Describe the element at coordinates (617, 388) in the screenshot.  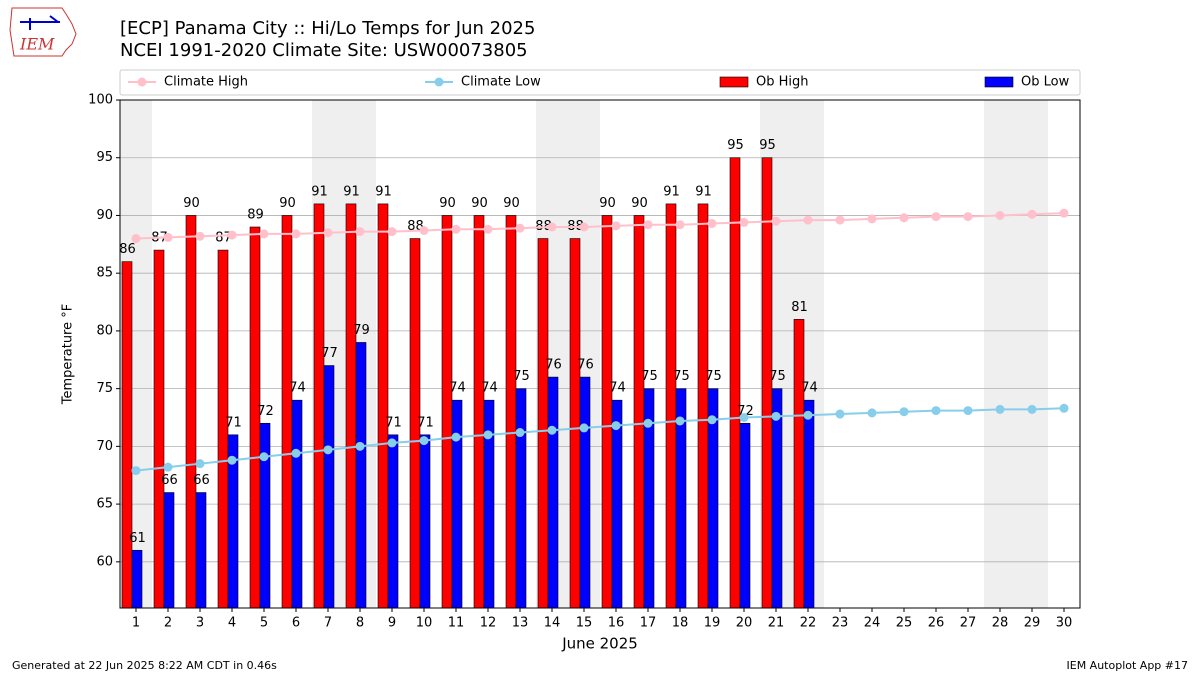
I see `value-label: 74` at that location.